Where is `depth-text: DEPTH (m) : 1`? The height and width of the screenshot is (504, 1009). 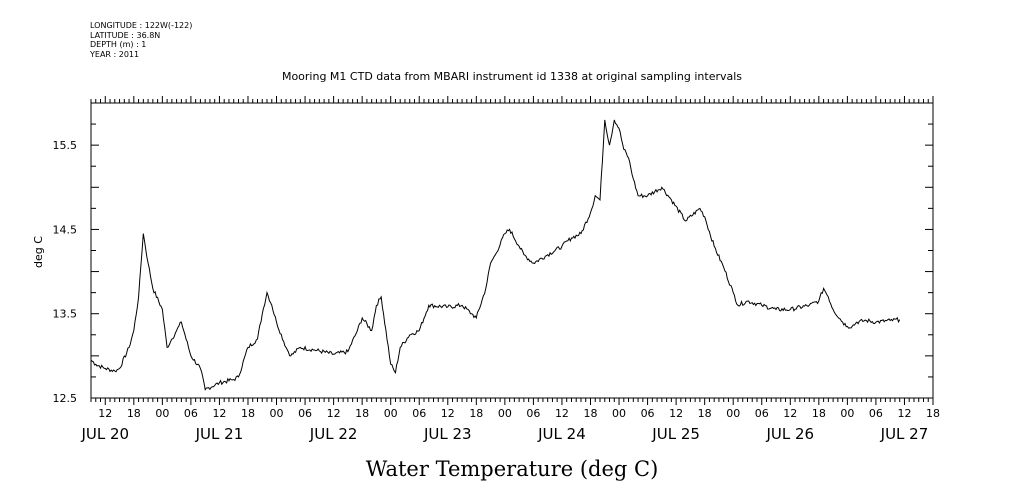 depth-text: DEPTH (m) : 1 is located at coordinates (118, 44).